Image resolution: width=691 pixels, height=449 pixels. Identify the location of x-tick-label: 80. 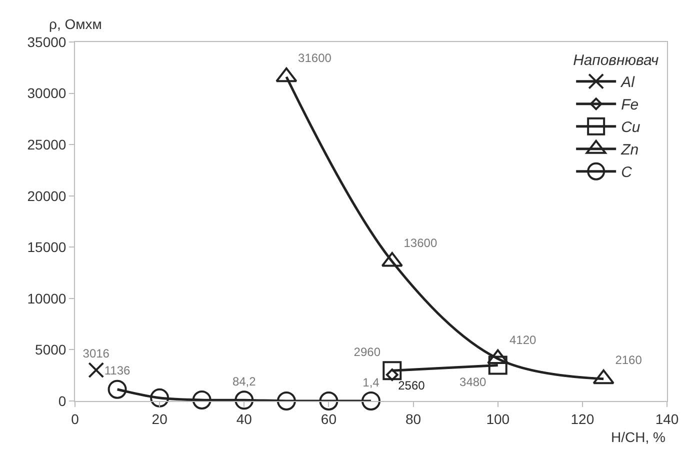
(414, 418).